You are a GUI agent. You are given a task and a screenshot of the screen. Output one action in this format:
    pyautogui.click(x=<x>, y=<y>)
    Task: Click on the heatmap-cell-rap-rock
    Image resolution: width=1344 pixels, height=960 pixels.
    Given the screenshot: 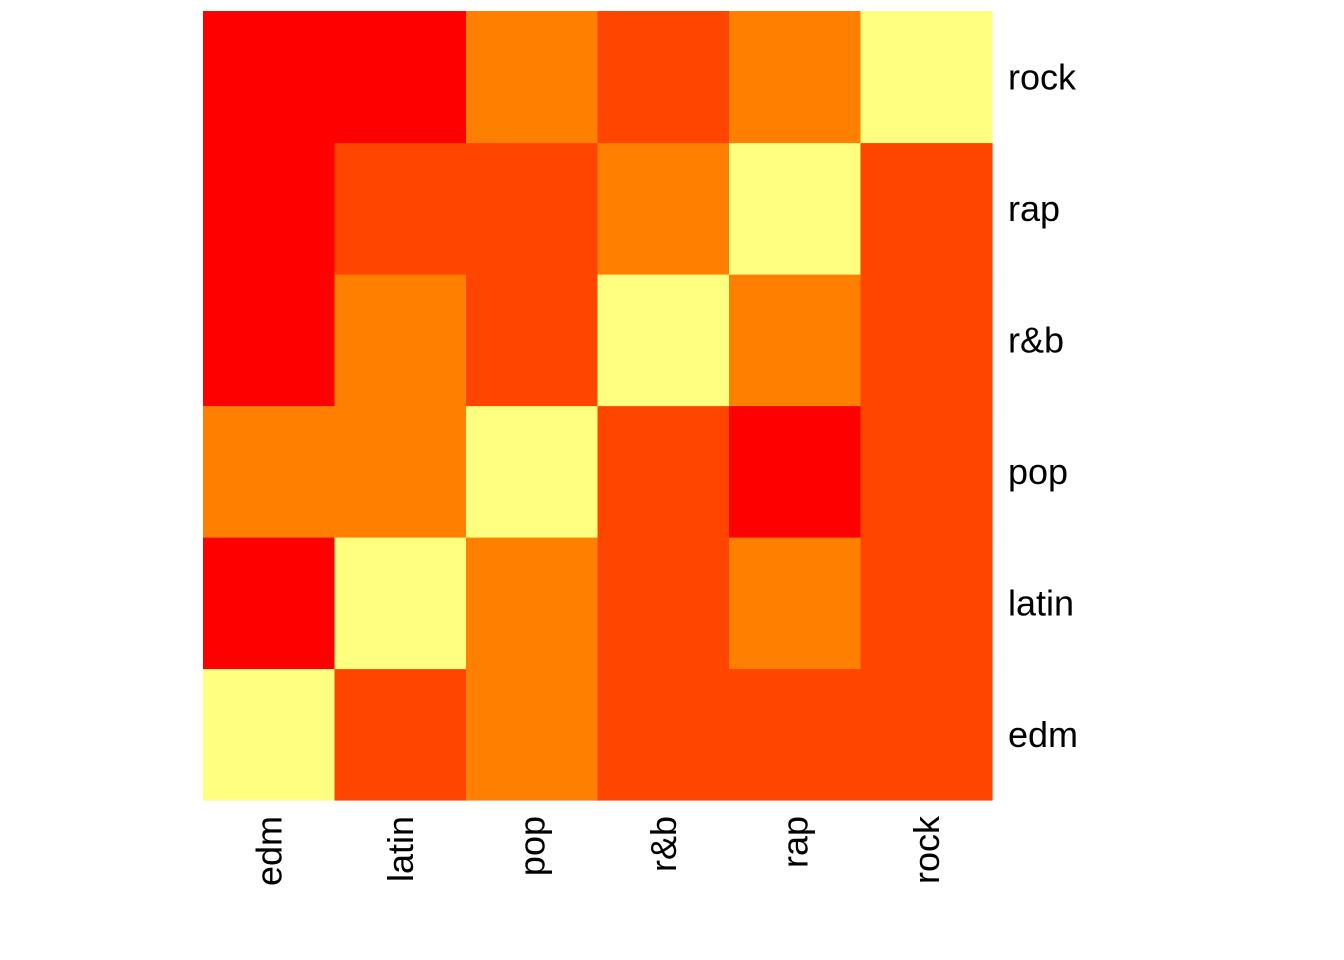 What is the action you would take?
    pyautogui.click(x=926, y=208)
    